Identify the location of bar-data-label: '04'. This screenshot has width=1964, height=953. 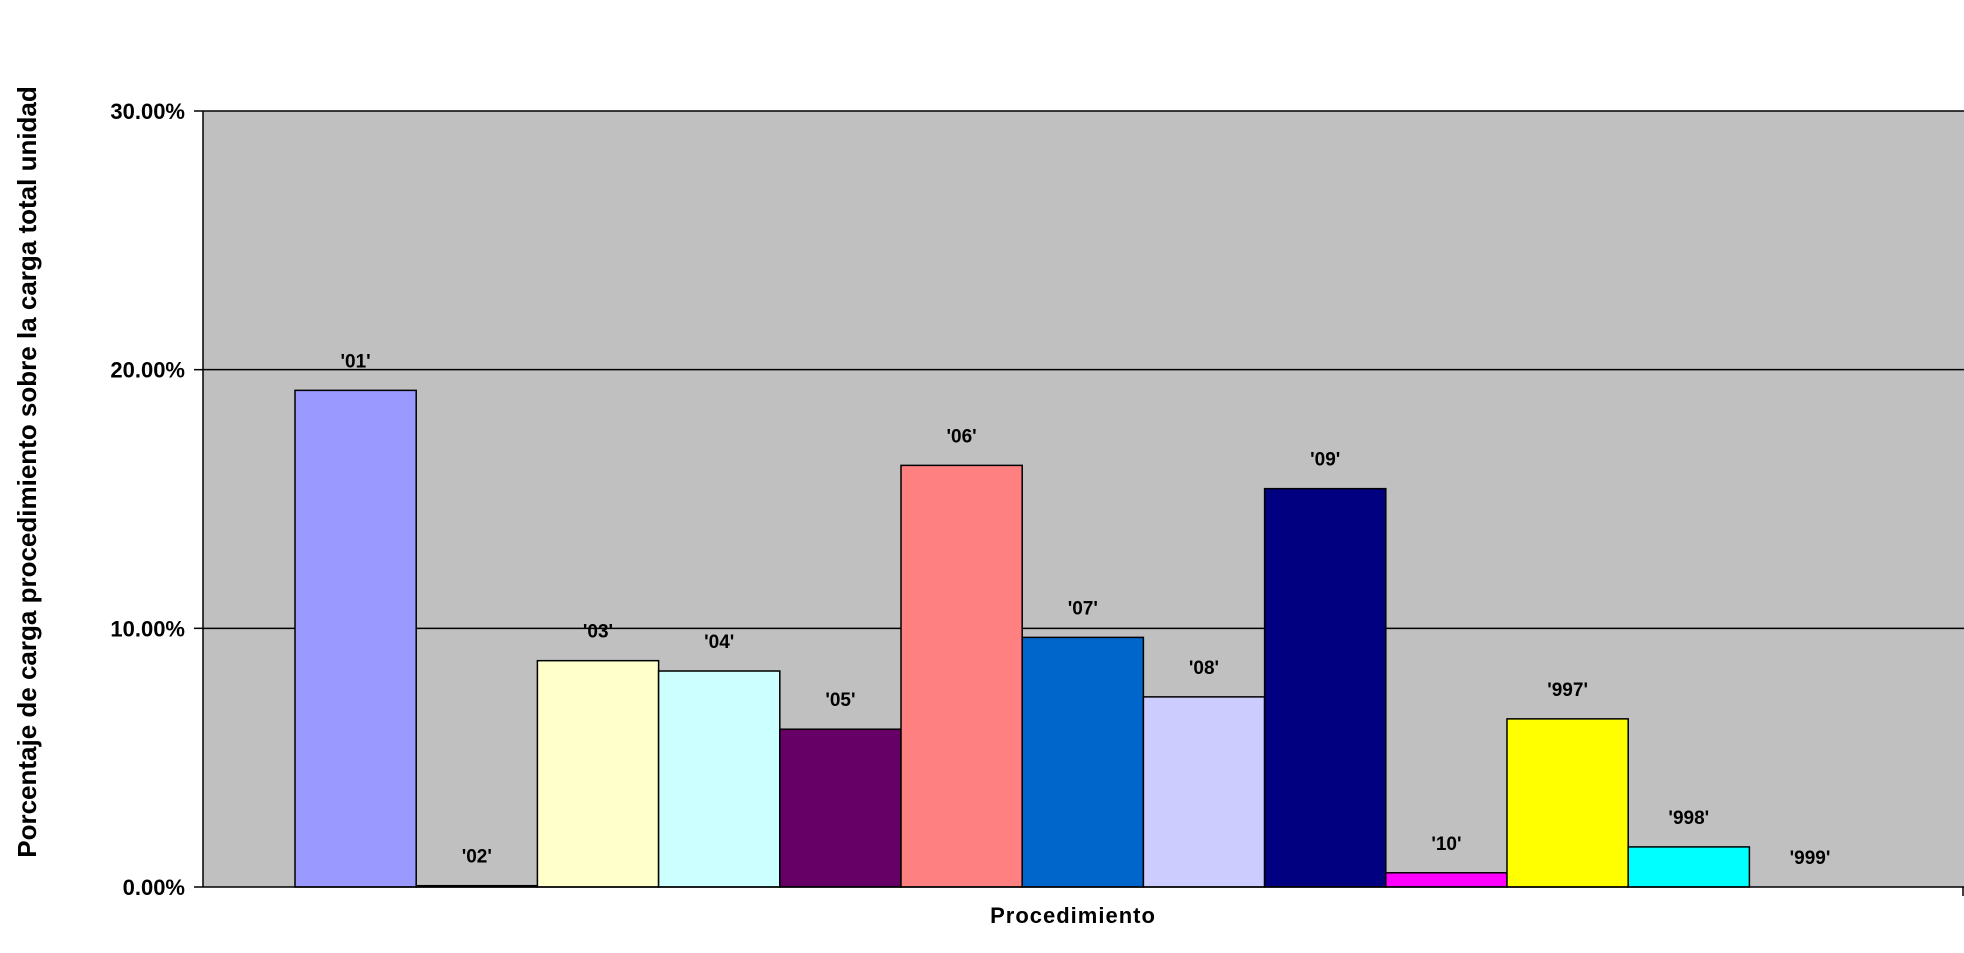
(719, 642).